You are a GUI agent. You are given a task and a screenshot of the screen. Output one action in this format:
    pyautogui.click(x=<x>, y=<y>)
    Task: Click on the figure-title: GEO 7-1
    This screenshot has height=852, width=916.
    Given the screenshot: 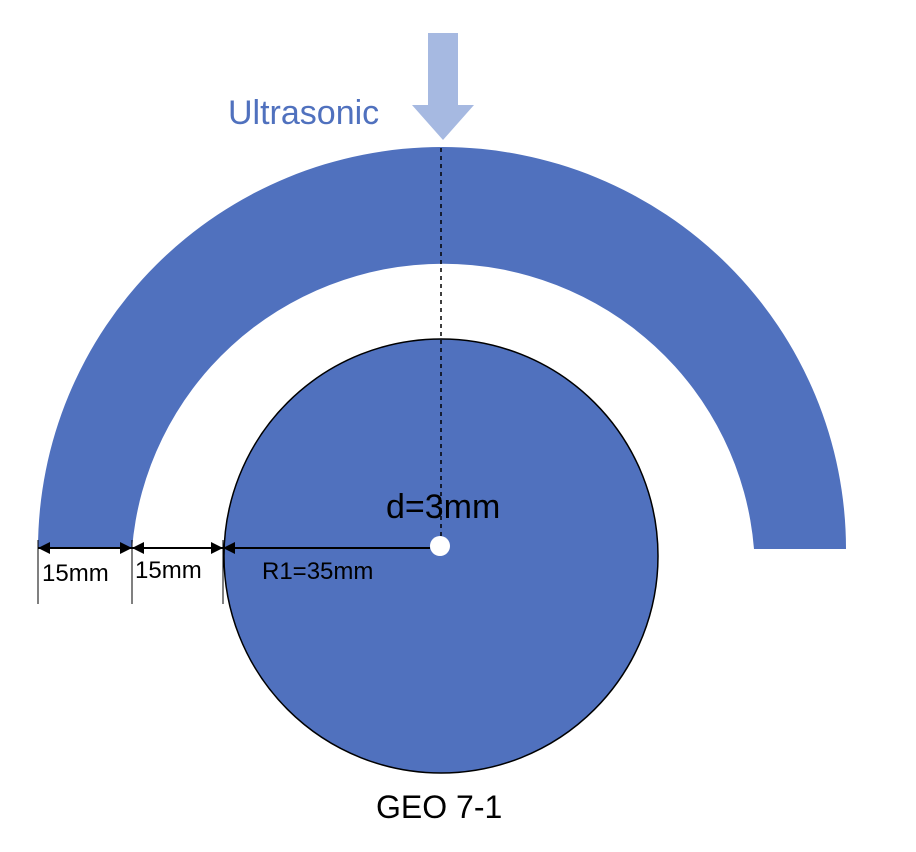 What is the action you would take?
    pyautogui.click(x=439, y=807)
    